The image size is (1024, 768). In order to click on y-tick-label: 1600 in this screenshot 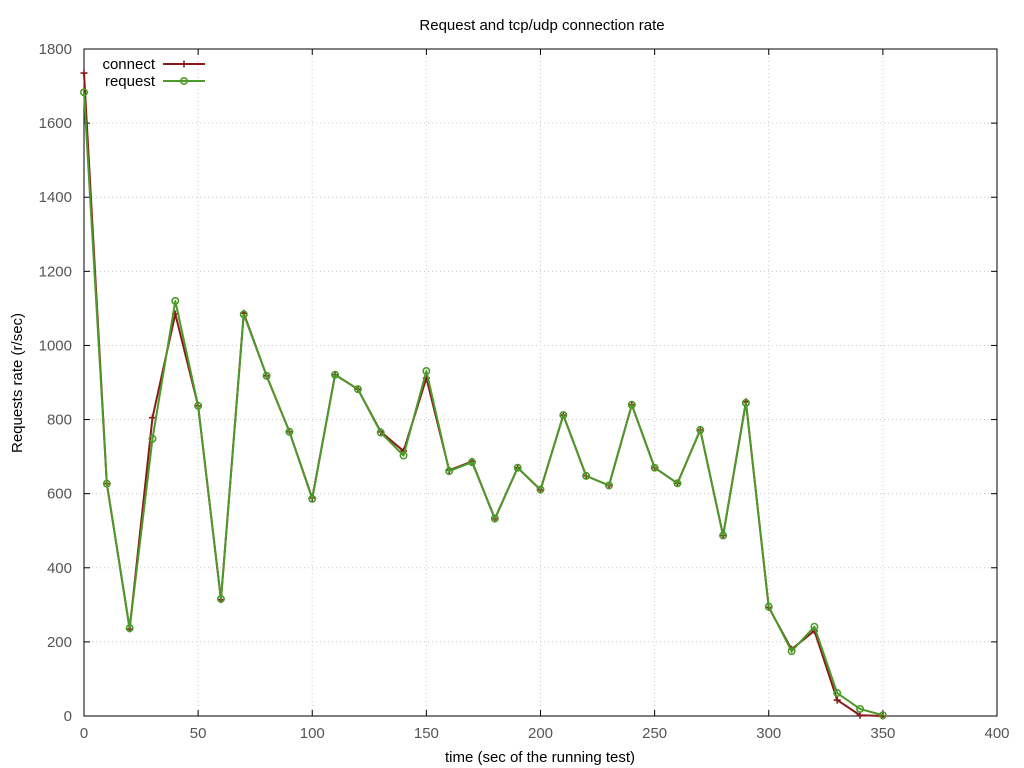, I will do `click(55, 123)`.